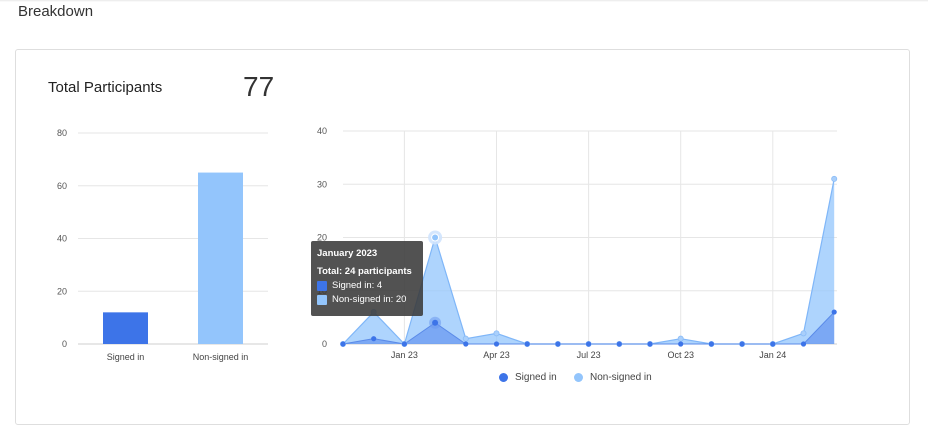 This screenshot has height=432, width=928. Describe the element at coordinates (62, 291) in the screenshot. I see `bar-ytick-label: 20` at that location.